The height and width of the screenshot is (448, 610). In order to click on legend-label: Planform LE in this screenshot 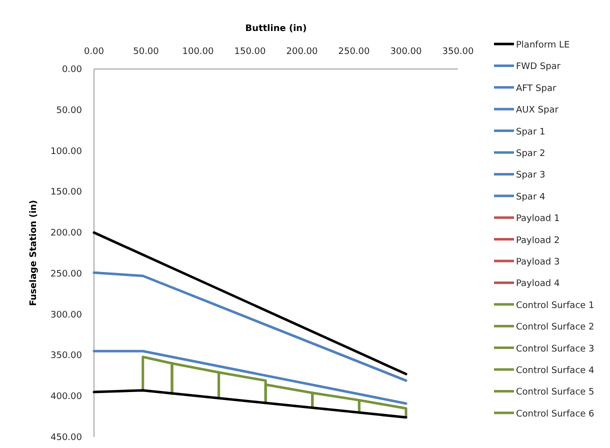, I will do `click(543, 45)`.